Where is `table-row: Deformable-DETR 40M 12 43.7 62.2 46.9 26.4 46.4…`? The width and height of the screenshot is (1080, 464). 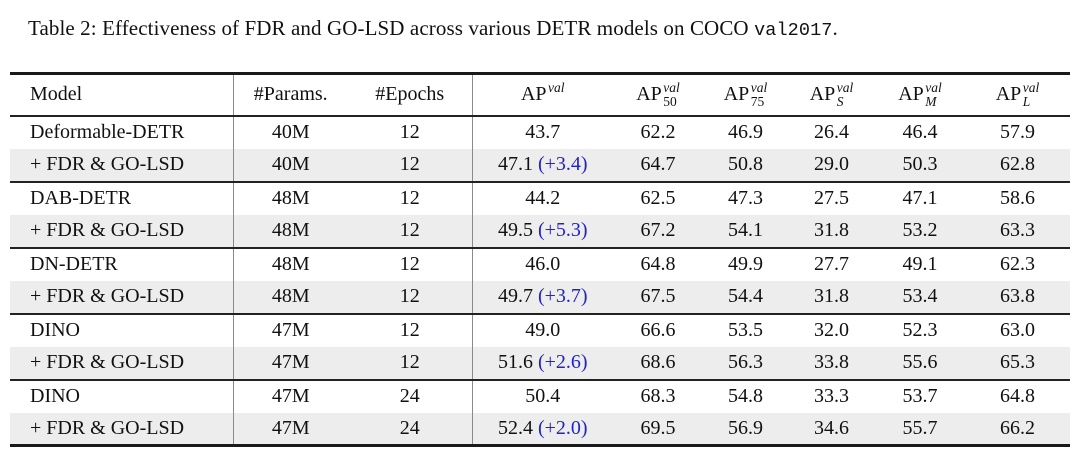 table-row: Deformable-DETR 40M 12 43.7 62.2 46.9 26.4 46.4… is located at coordinates (540, 132).